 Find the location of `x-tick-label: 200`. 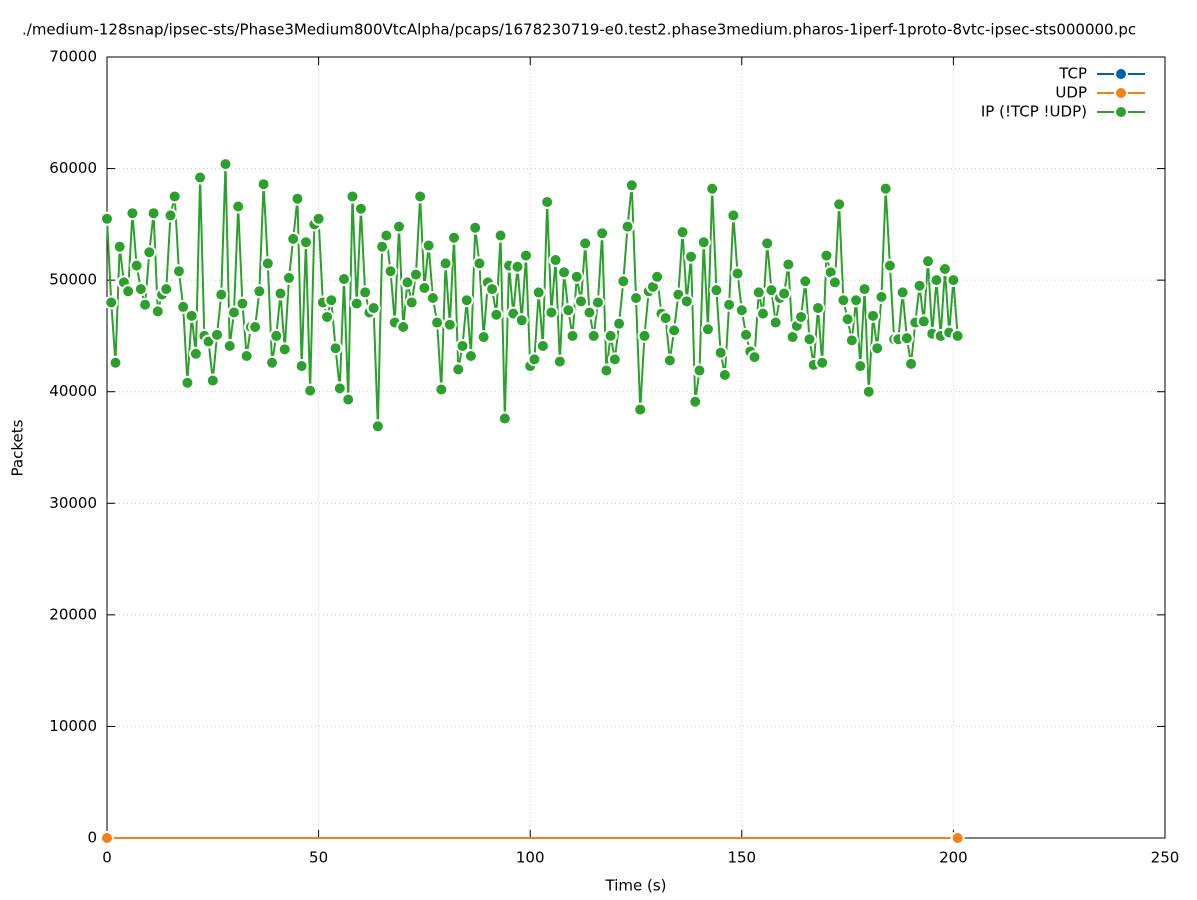

x-tick-label: 200 is located at coordinates (953, 858).